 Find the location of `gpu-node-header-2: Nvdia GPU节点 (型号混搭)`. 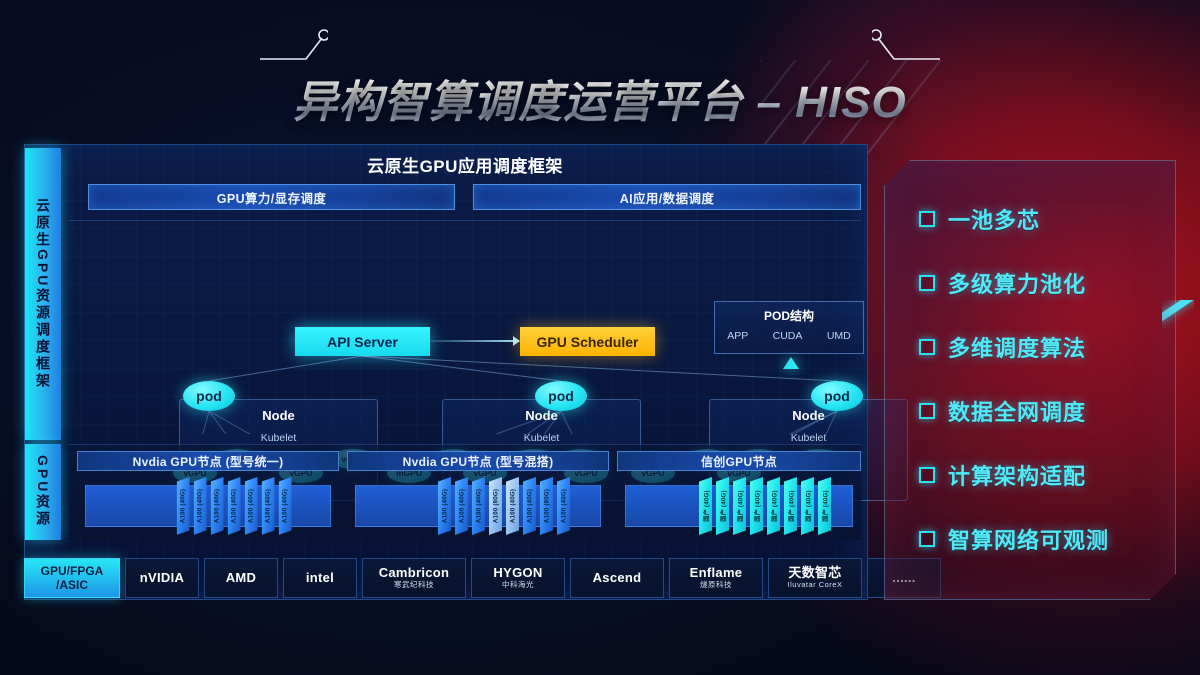

gpu-node-header-2: Nvdia GPU节点 (型号混搭) is located at coordinates (478, 461).